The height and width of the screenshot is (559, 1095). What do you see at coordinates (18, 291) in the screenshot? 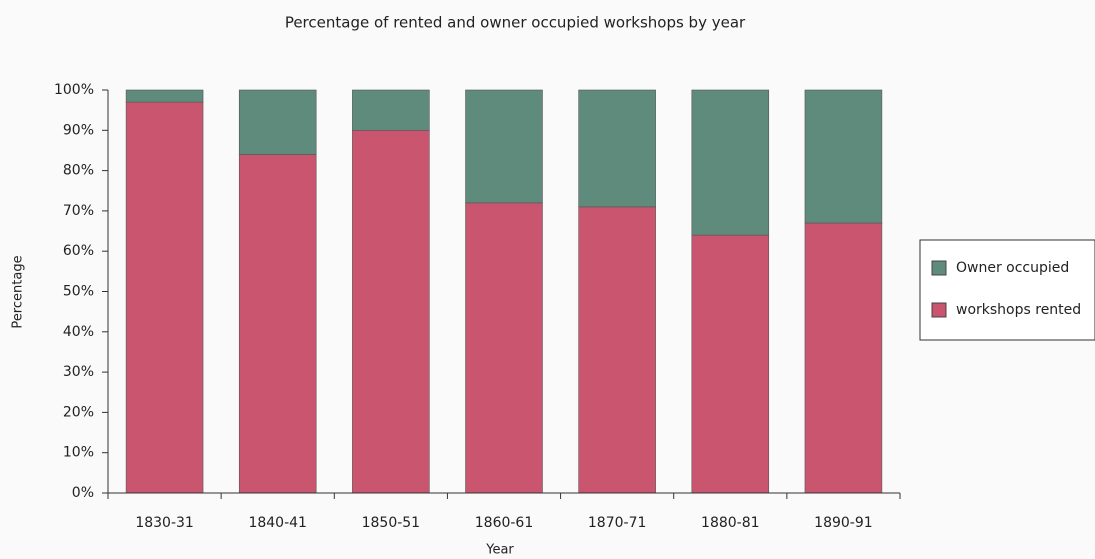
I see `y-axis-label: Percentage` at bounding box center [18, 291].